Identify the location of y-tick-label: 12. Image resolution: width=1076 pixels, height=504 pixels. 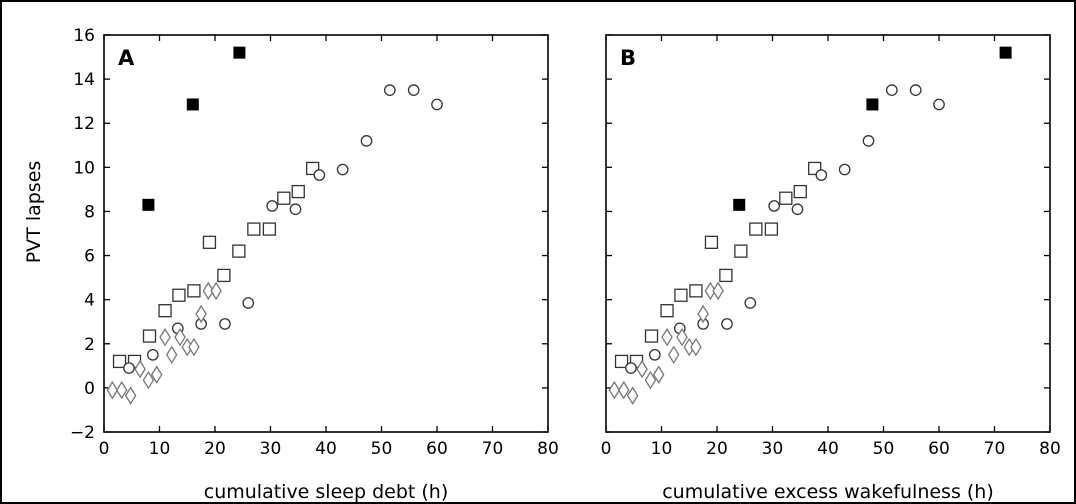
(84, 124).